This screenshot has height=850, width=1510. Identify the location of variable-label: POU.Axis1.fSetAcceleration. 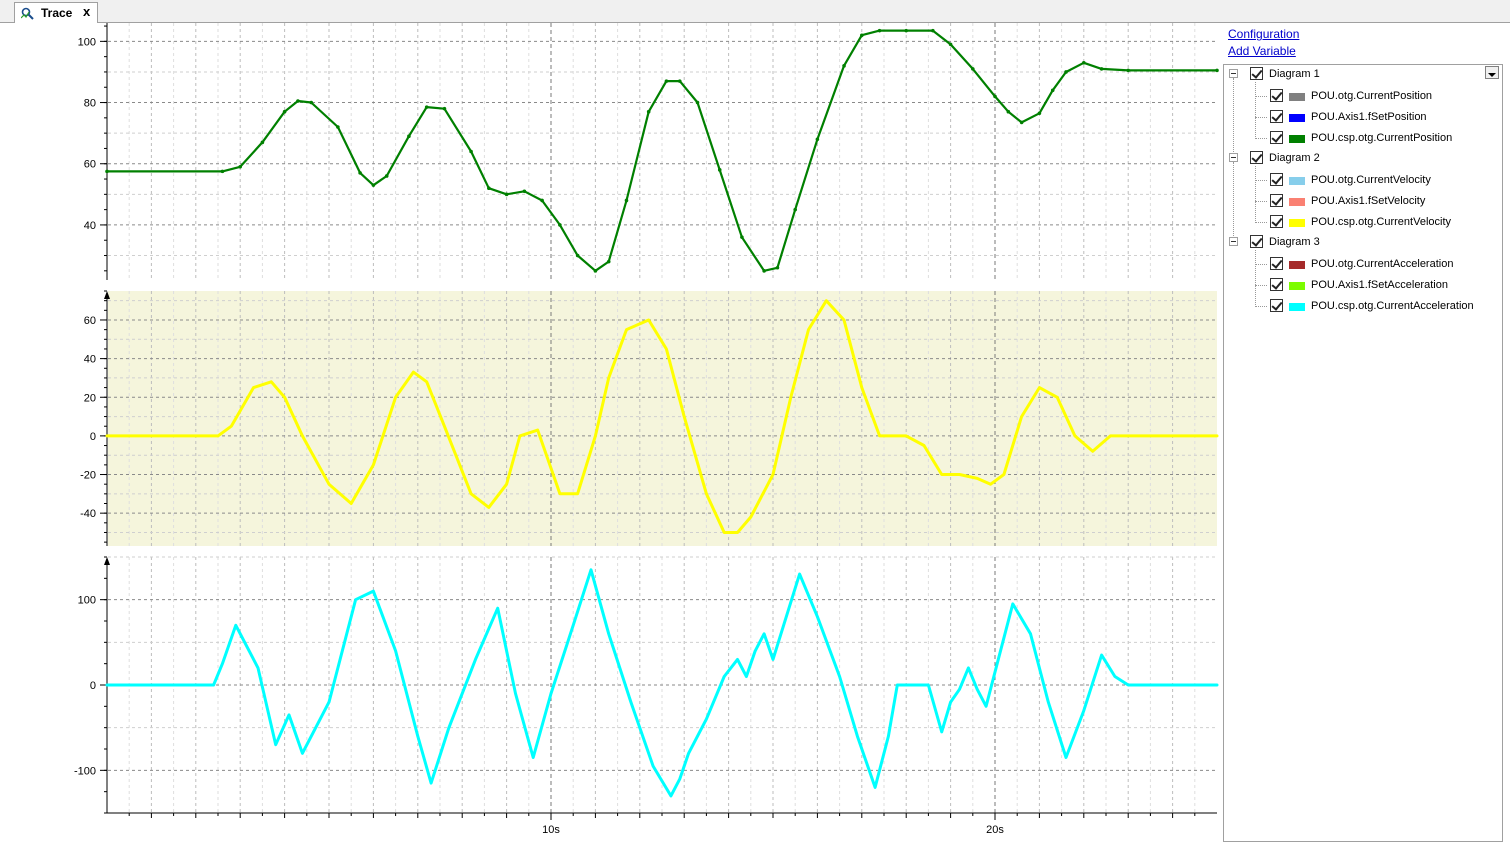
(1379, 285).